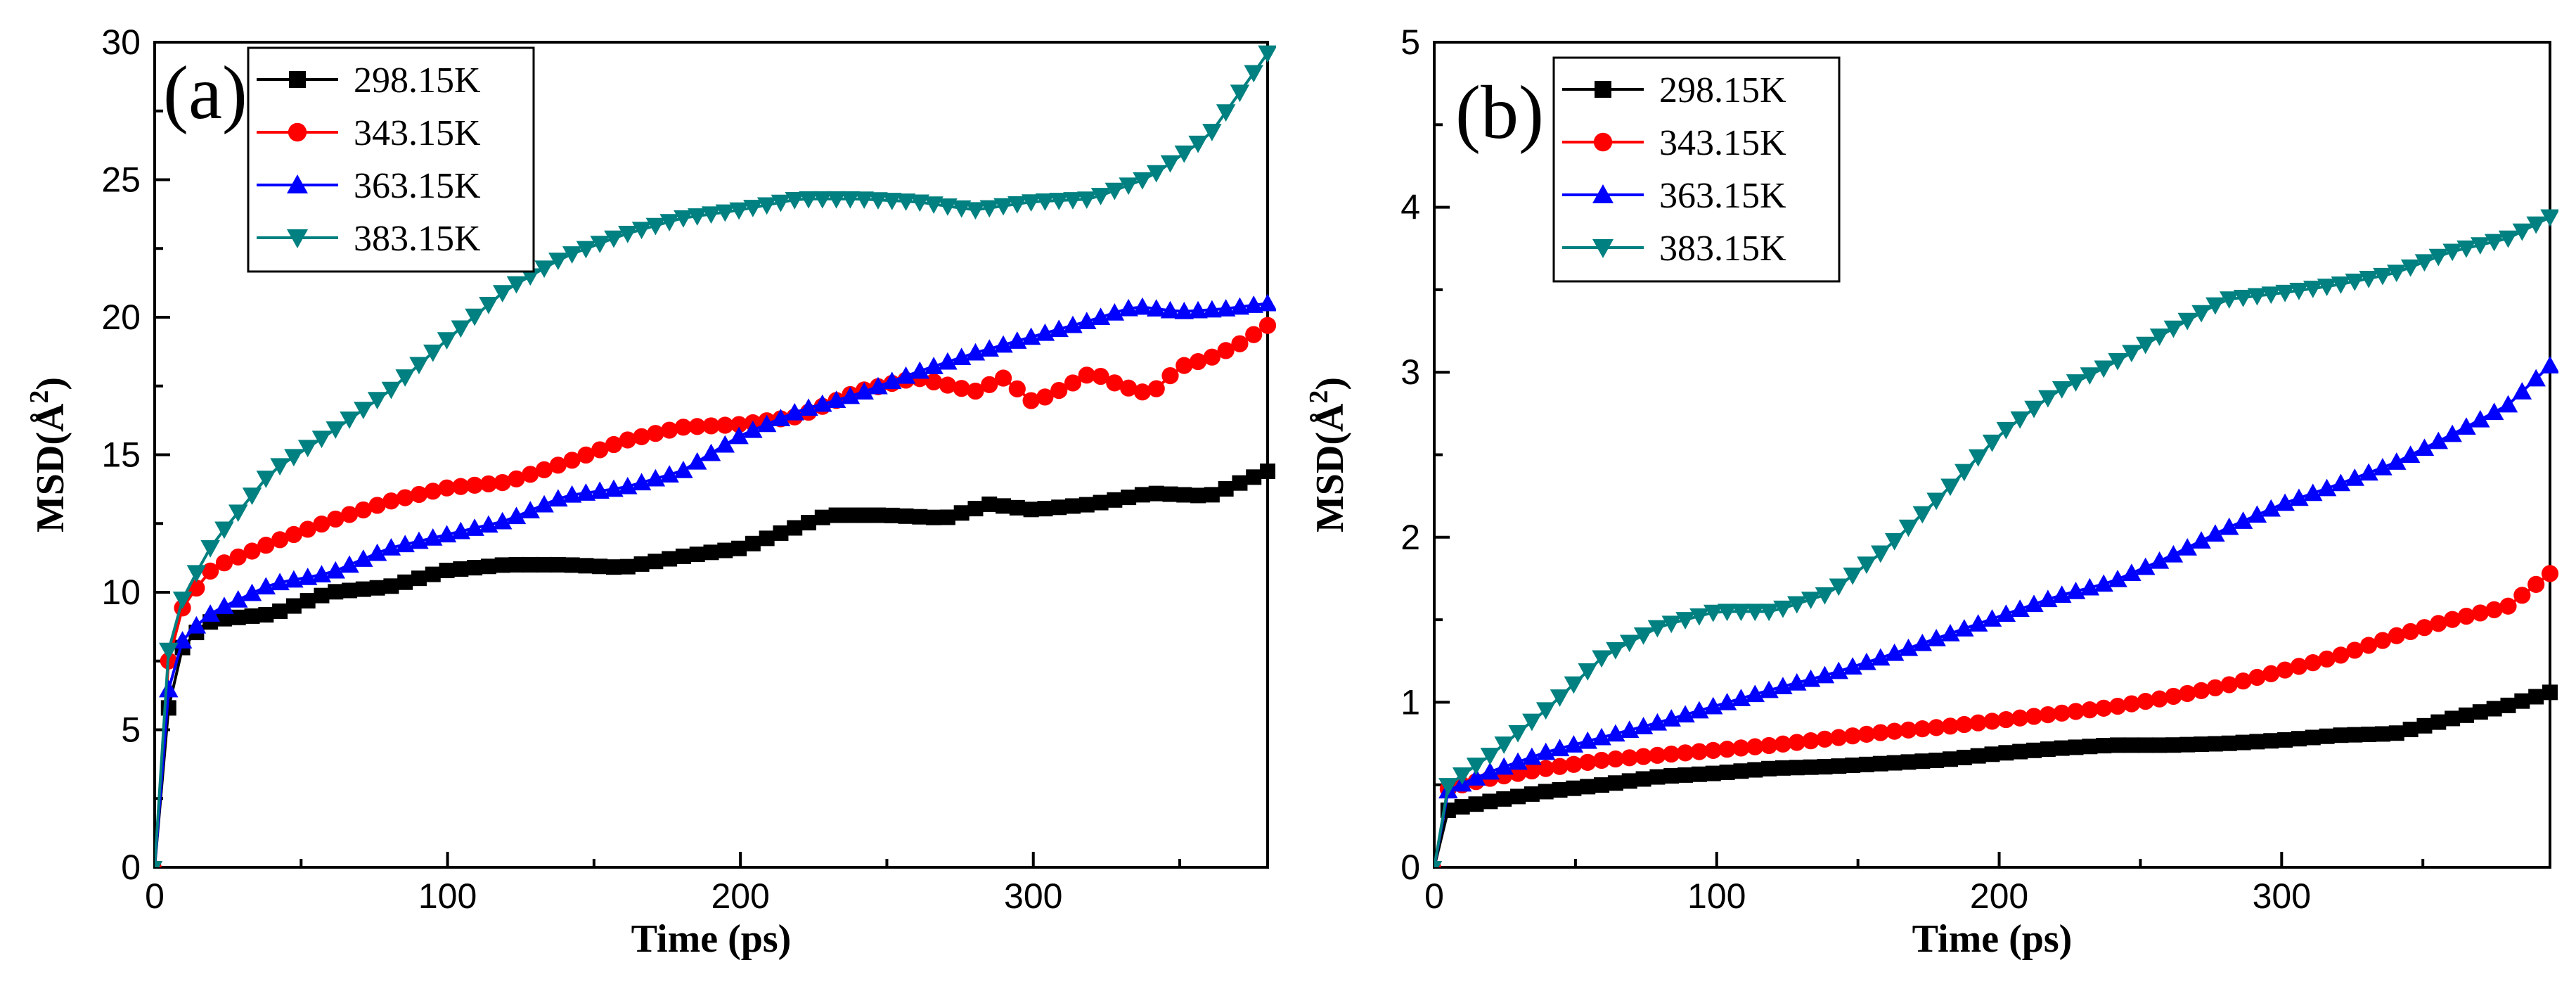  I want to click on legend-label: 363.15K, so click(1722, 196).